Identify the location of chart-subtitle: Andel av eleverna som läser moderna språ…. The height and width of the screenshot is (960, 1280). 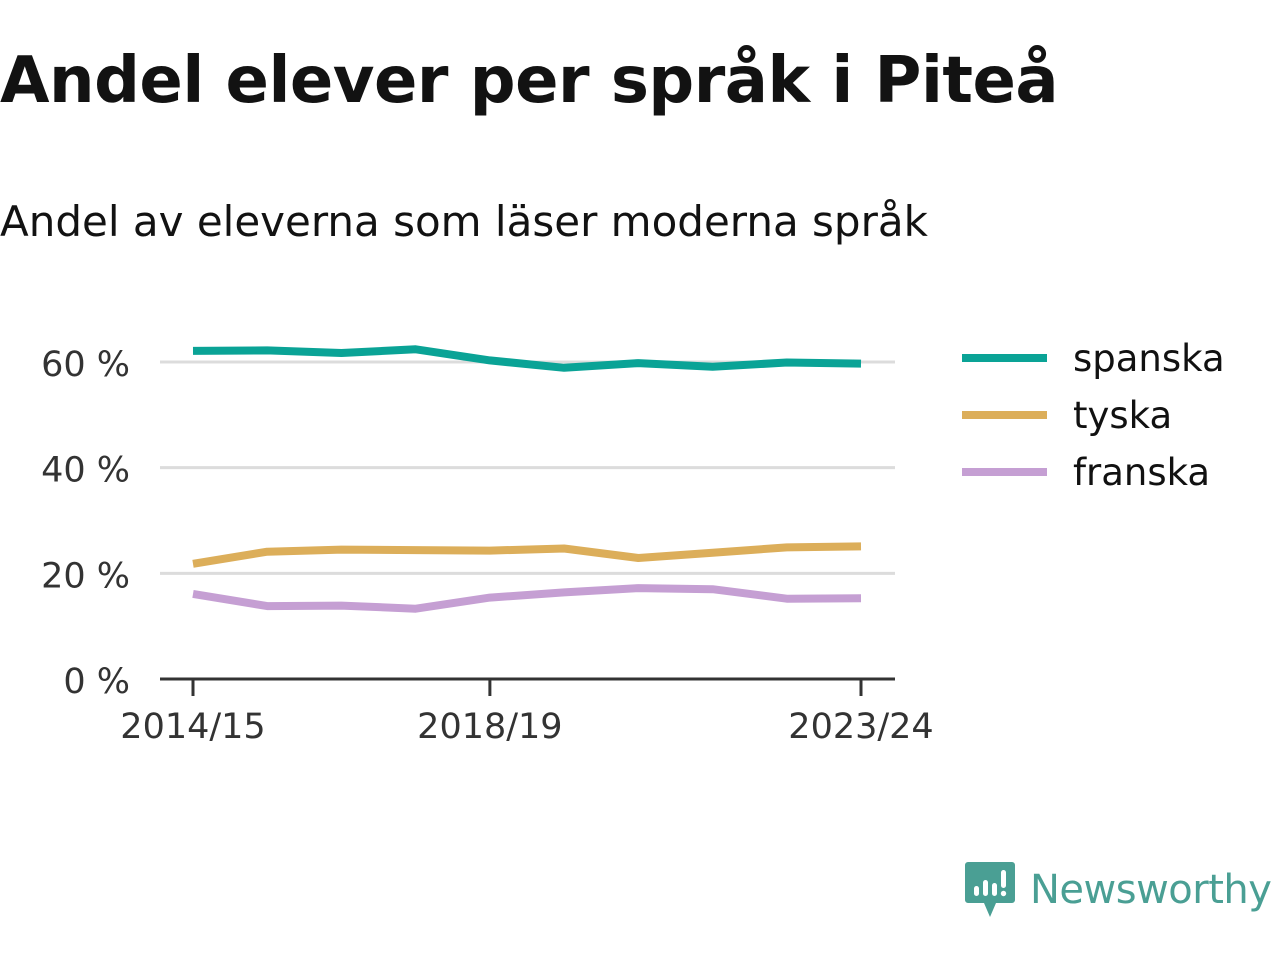
(464, 221).